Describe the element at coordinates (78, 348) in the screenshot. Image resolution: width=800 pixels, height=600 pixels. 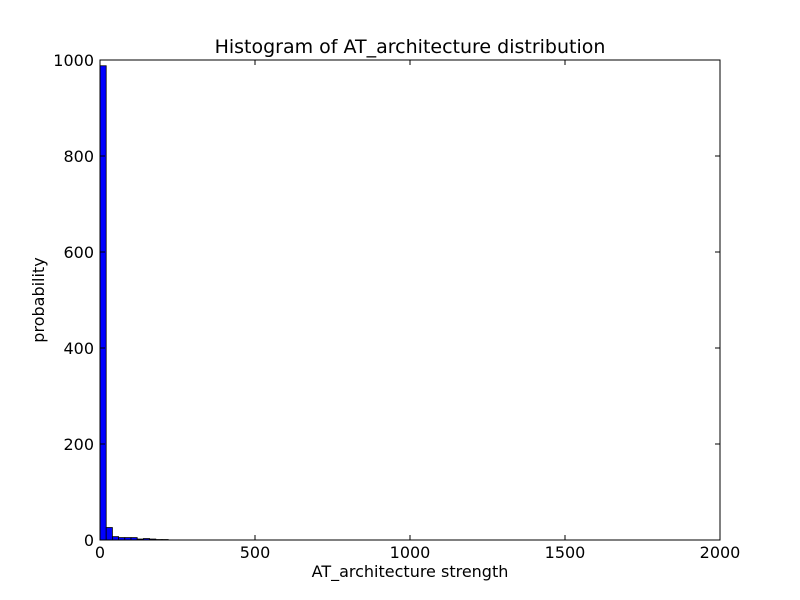
I see `y-tick-label-2: 400` at that location.